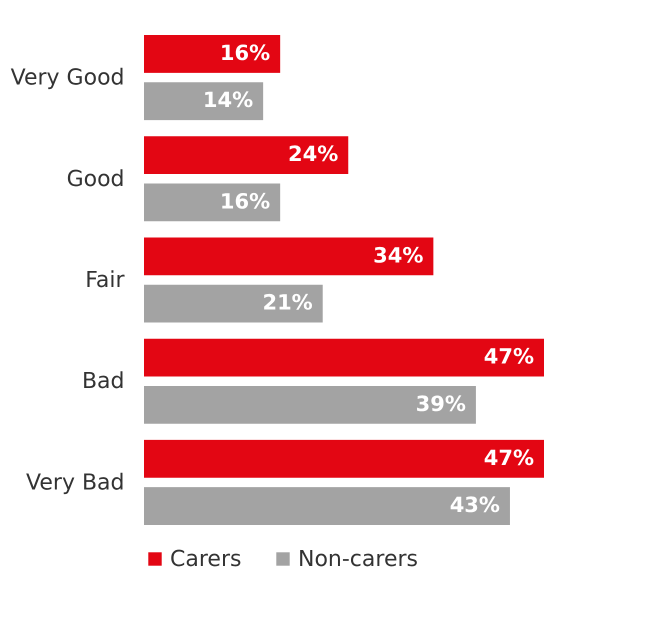 The width and height of the screenshot is (668, 625). What do you see at coordinates (206, 559) in the screenshot?
I see `legend-label: Carers` at bounding box center [206, 559].